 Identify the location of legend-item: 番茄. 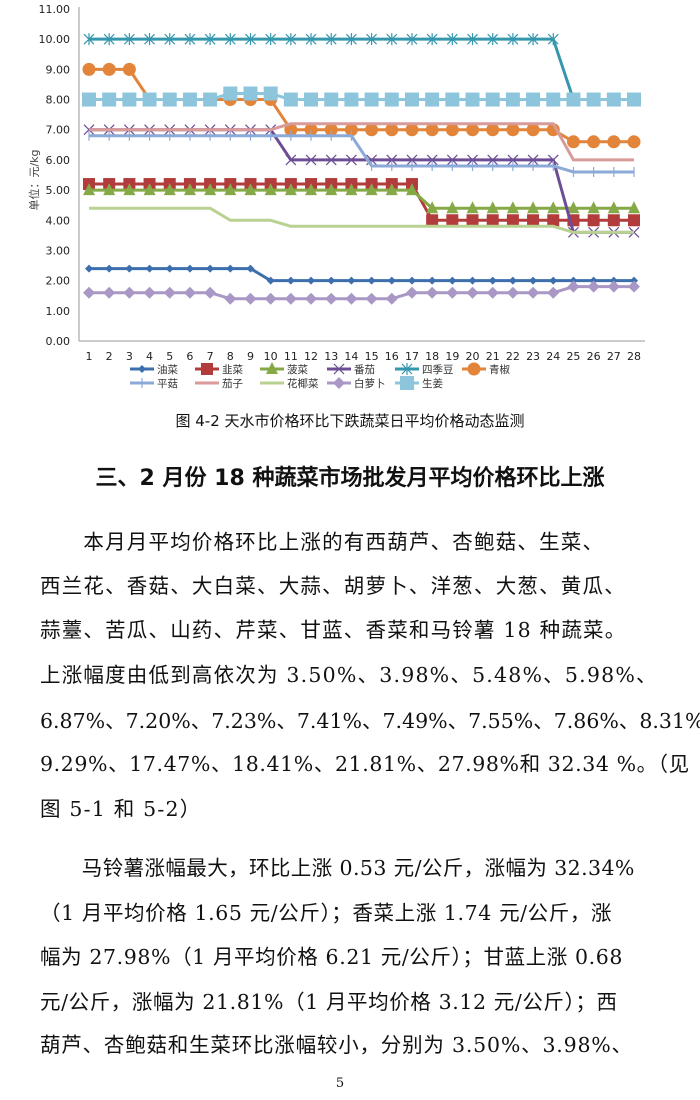
(351, 369).